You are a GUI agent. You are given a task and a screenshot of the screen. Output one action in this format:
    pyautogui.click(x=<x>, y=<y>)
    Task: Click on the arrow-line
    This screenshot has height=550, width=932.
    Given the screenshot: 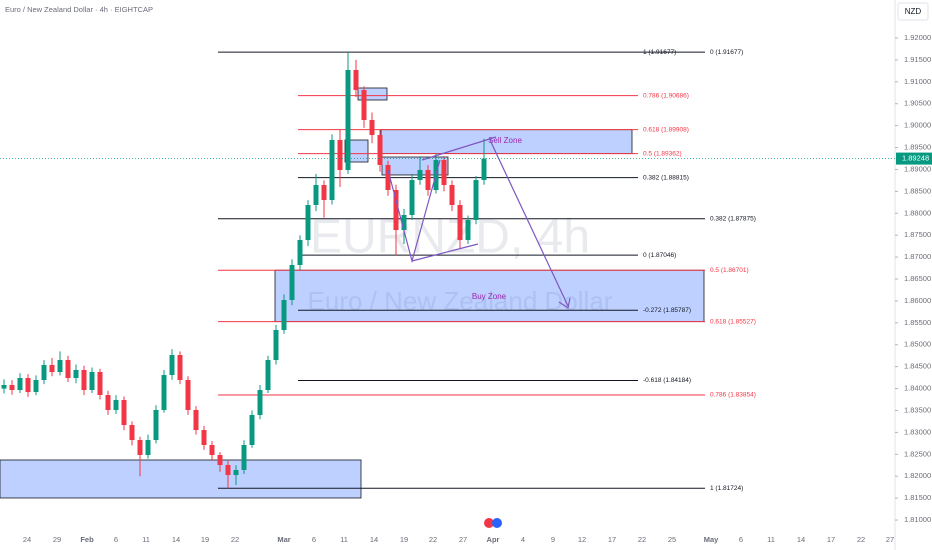 What is the action you would take?
    pyautogui.click(x=529, y=223)
    